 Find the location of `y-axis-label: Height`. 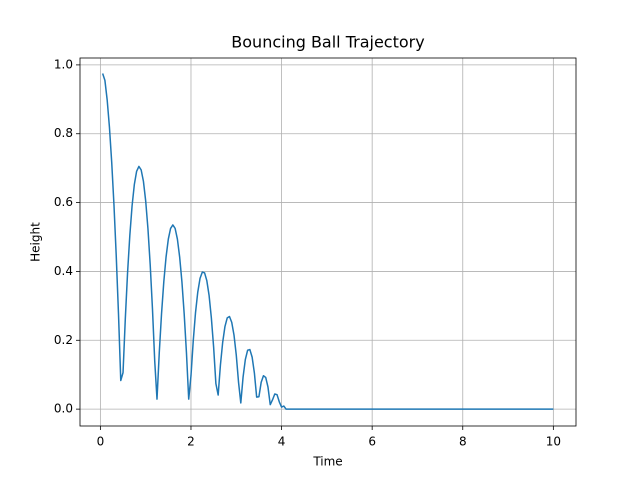

y-axis-label: Height is located at coordinates (36, 242).